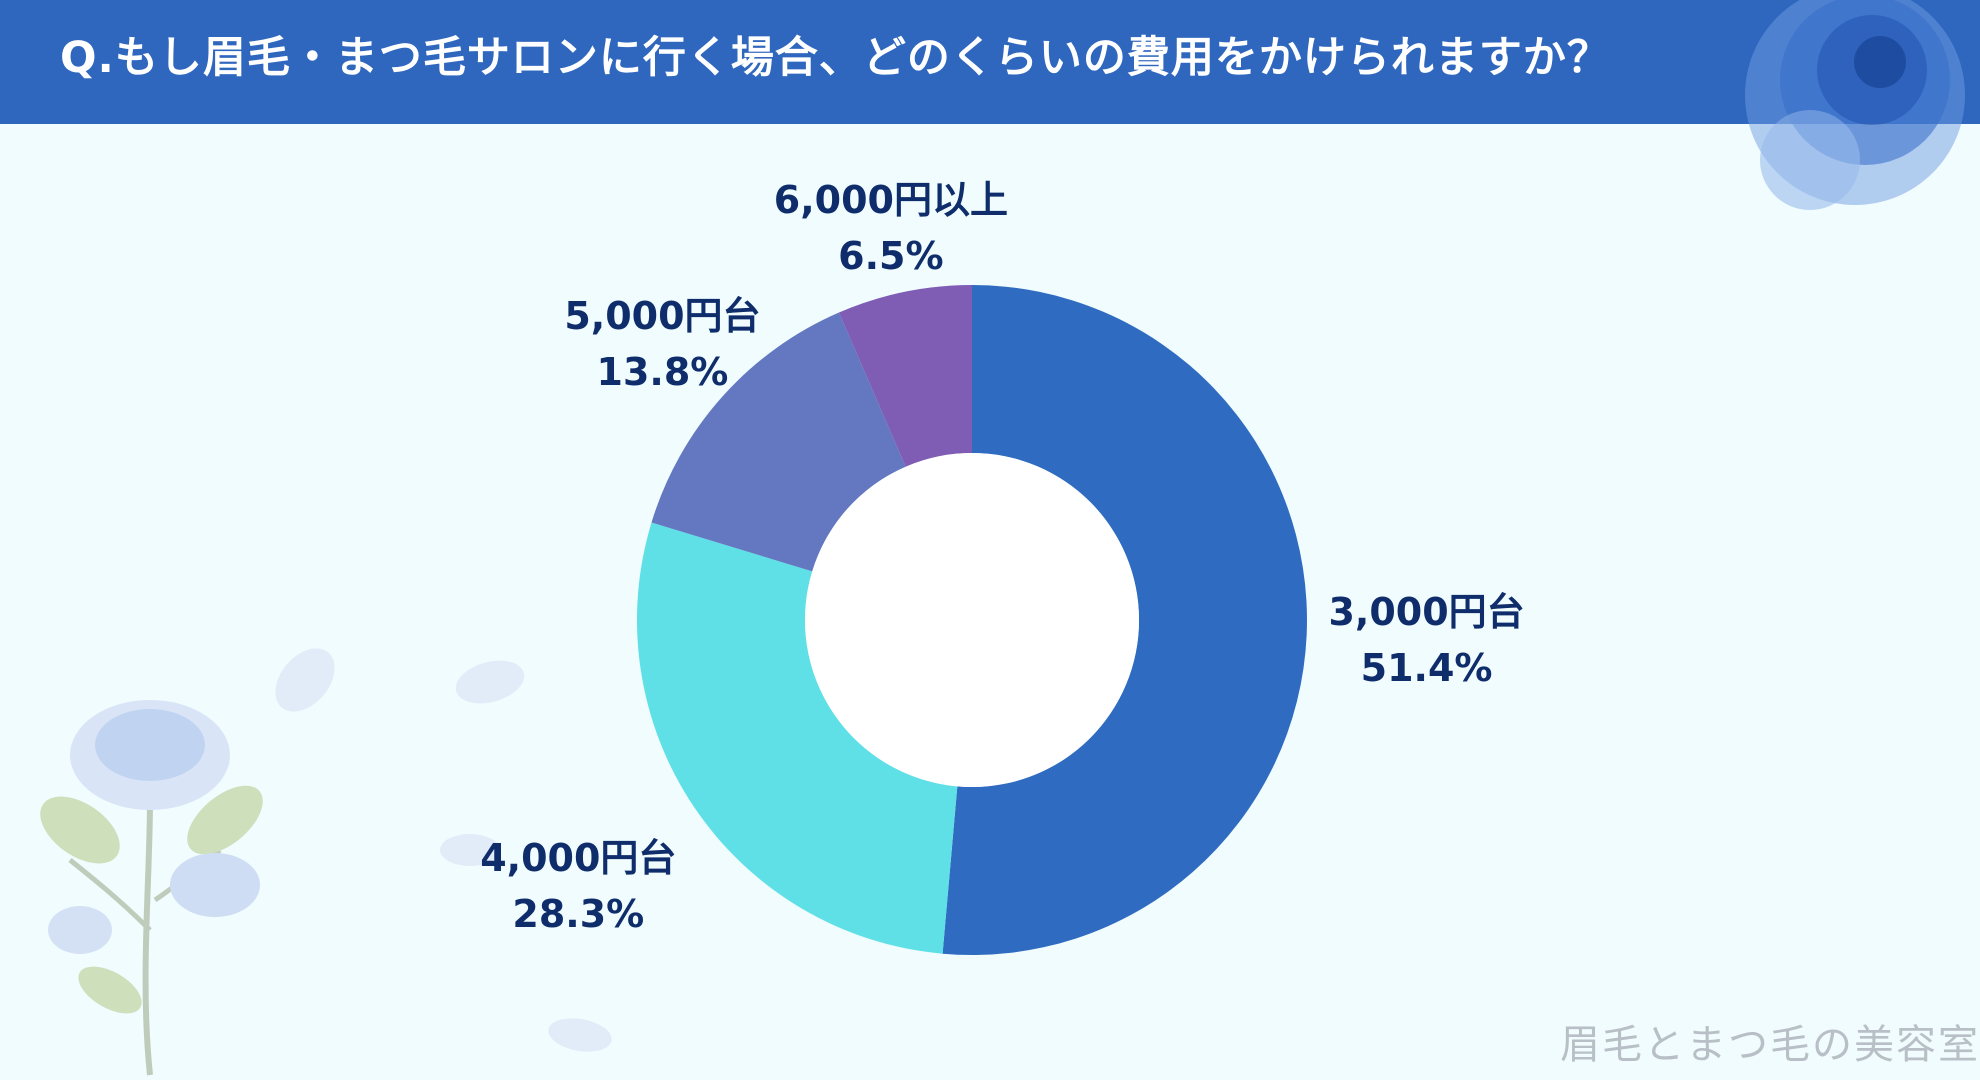 The image size is (1980, 1080). What do you see at coordinates (578, 913) in the screenshot?
I see `slice-value-label: 28.3%` at bounding box center [578, 913].